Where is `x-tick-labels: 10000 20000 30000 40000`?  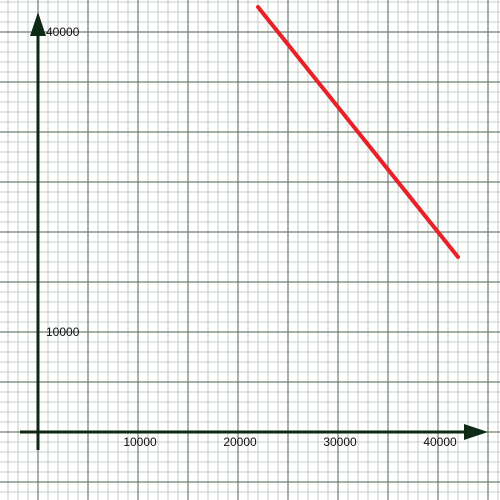
x-tick-labels: 10000 20000 30000 40000 is located at coordinates (290, 442).